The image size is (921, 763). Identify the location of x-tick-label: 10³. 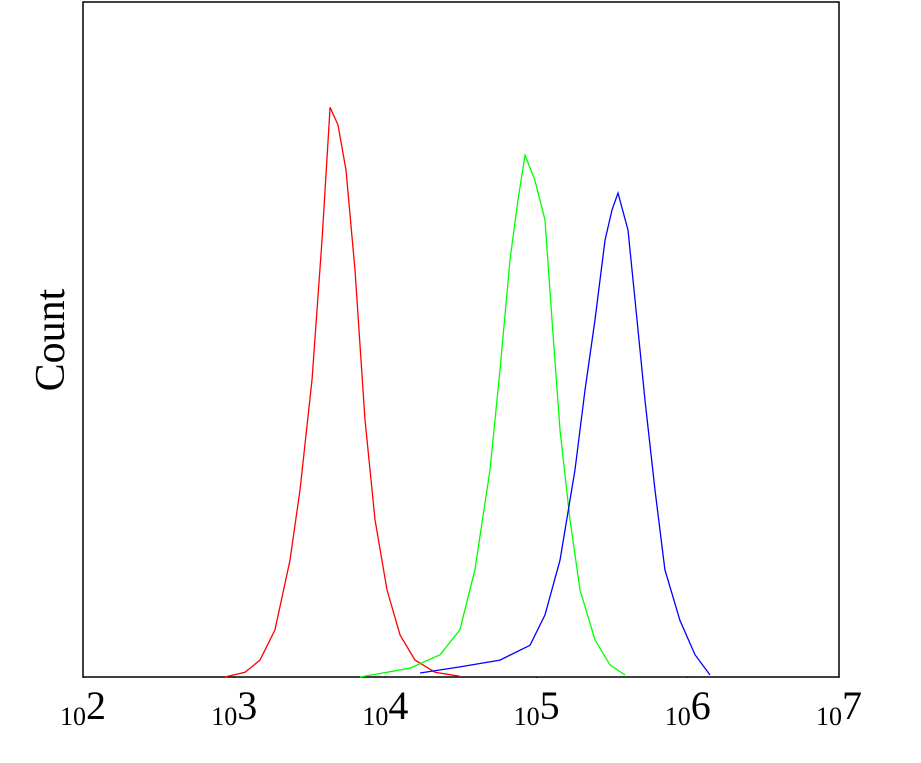
(234, 707).